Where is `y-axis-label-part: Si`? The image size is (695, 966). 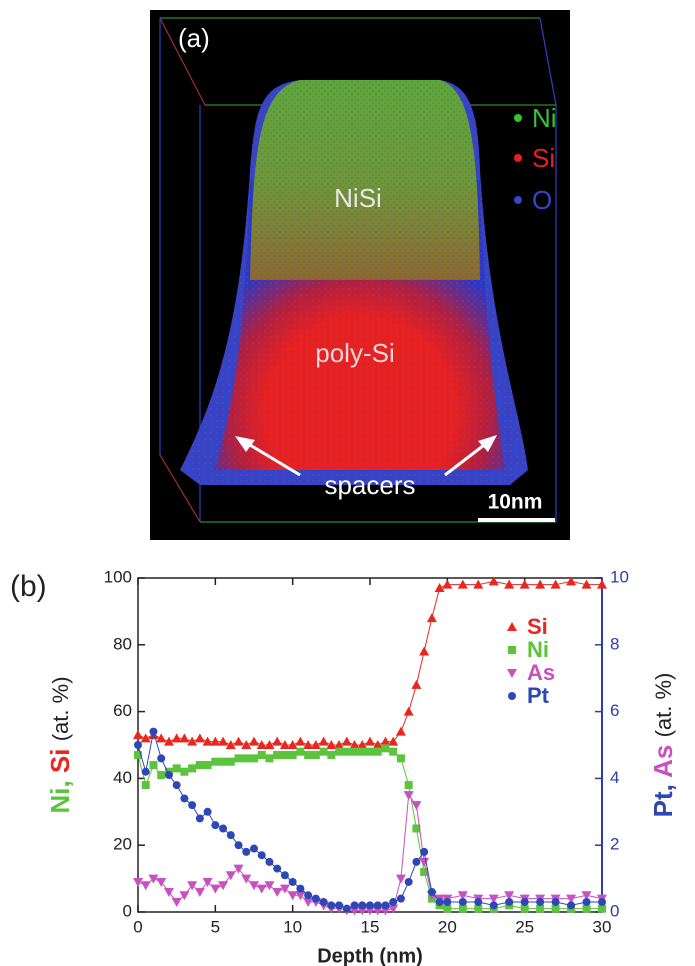
y-axis-label-part: Si is located at coordinates (60, 760).